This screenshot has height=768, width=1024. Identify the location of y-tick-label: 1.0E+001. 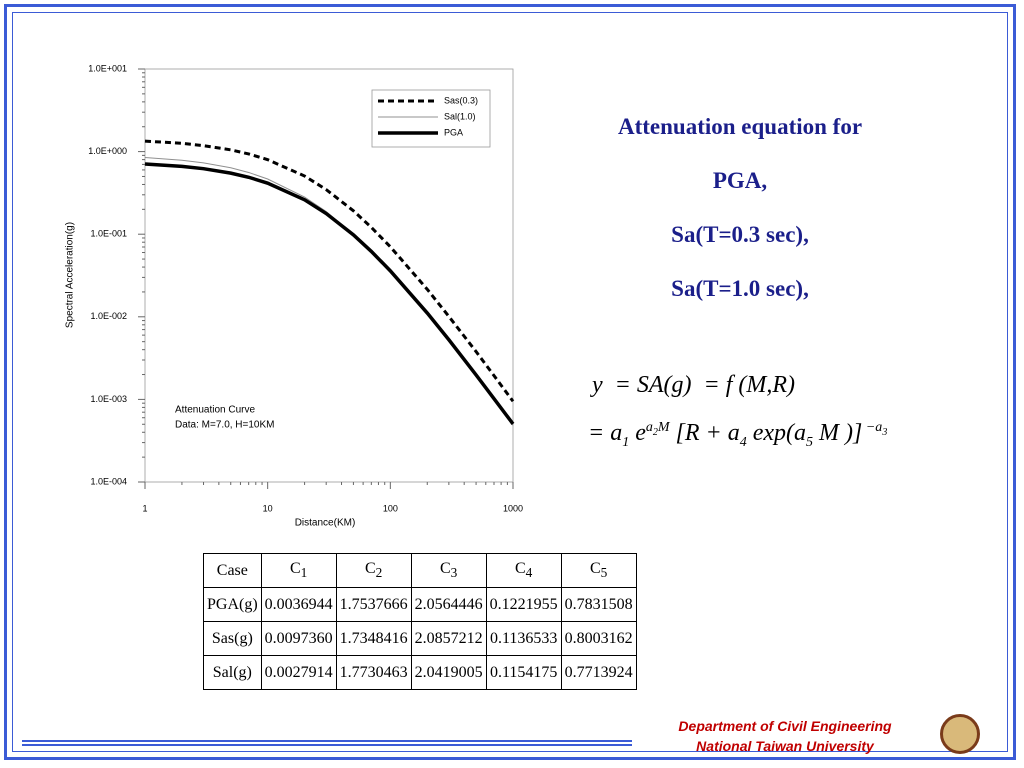
(107, 68).